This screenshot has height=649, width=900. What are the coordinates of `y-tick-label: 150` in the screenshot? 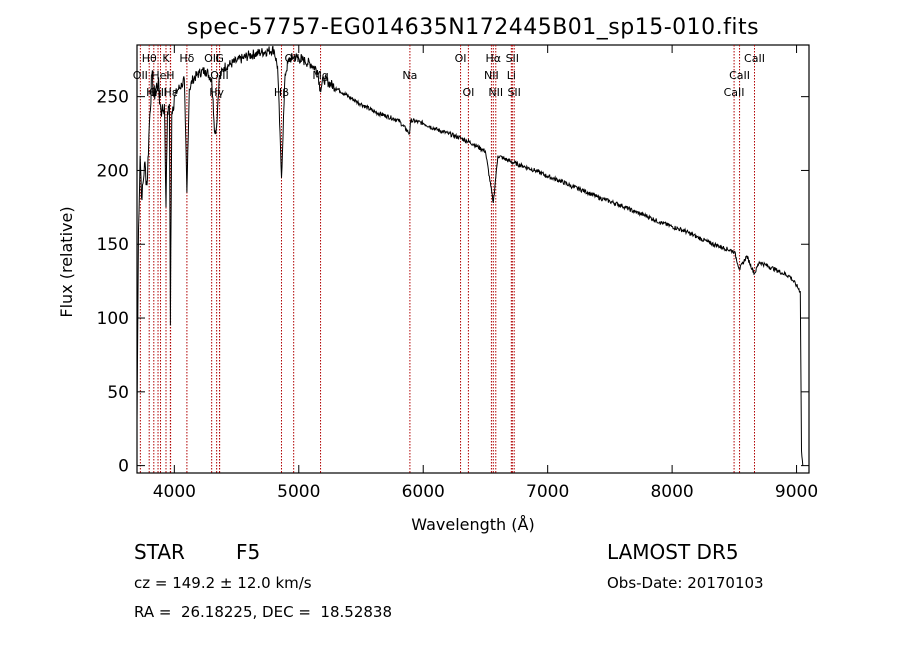 It's located at (113, 245).